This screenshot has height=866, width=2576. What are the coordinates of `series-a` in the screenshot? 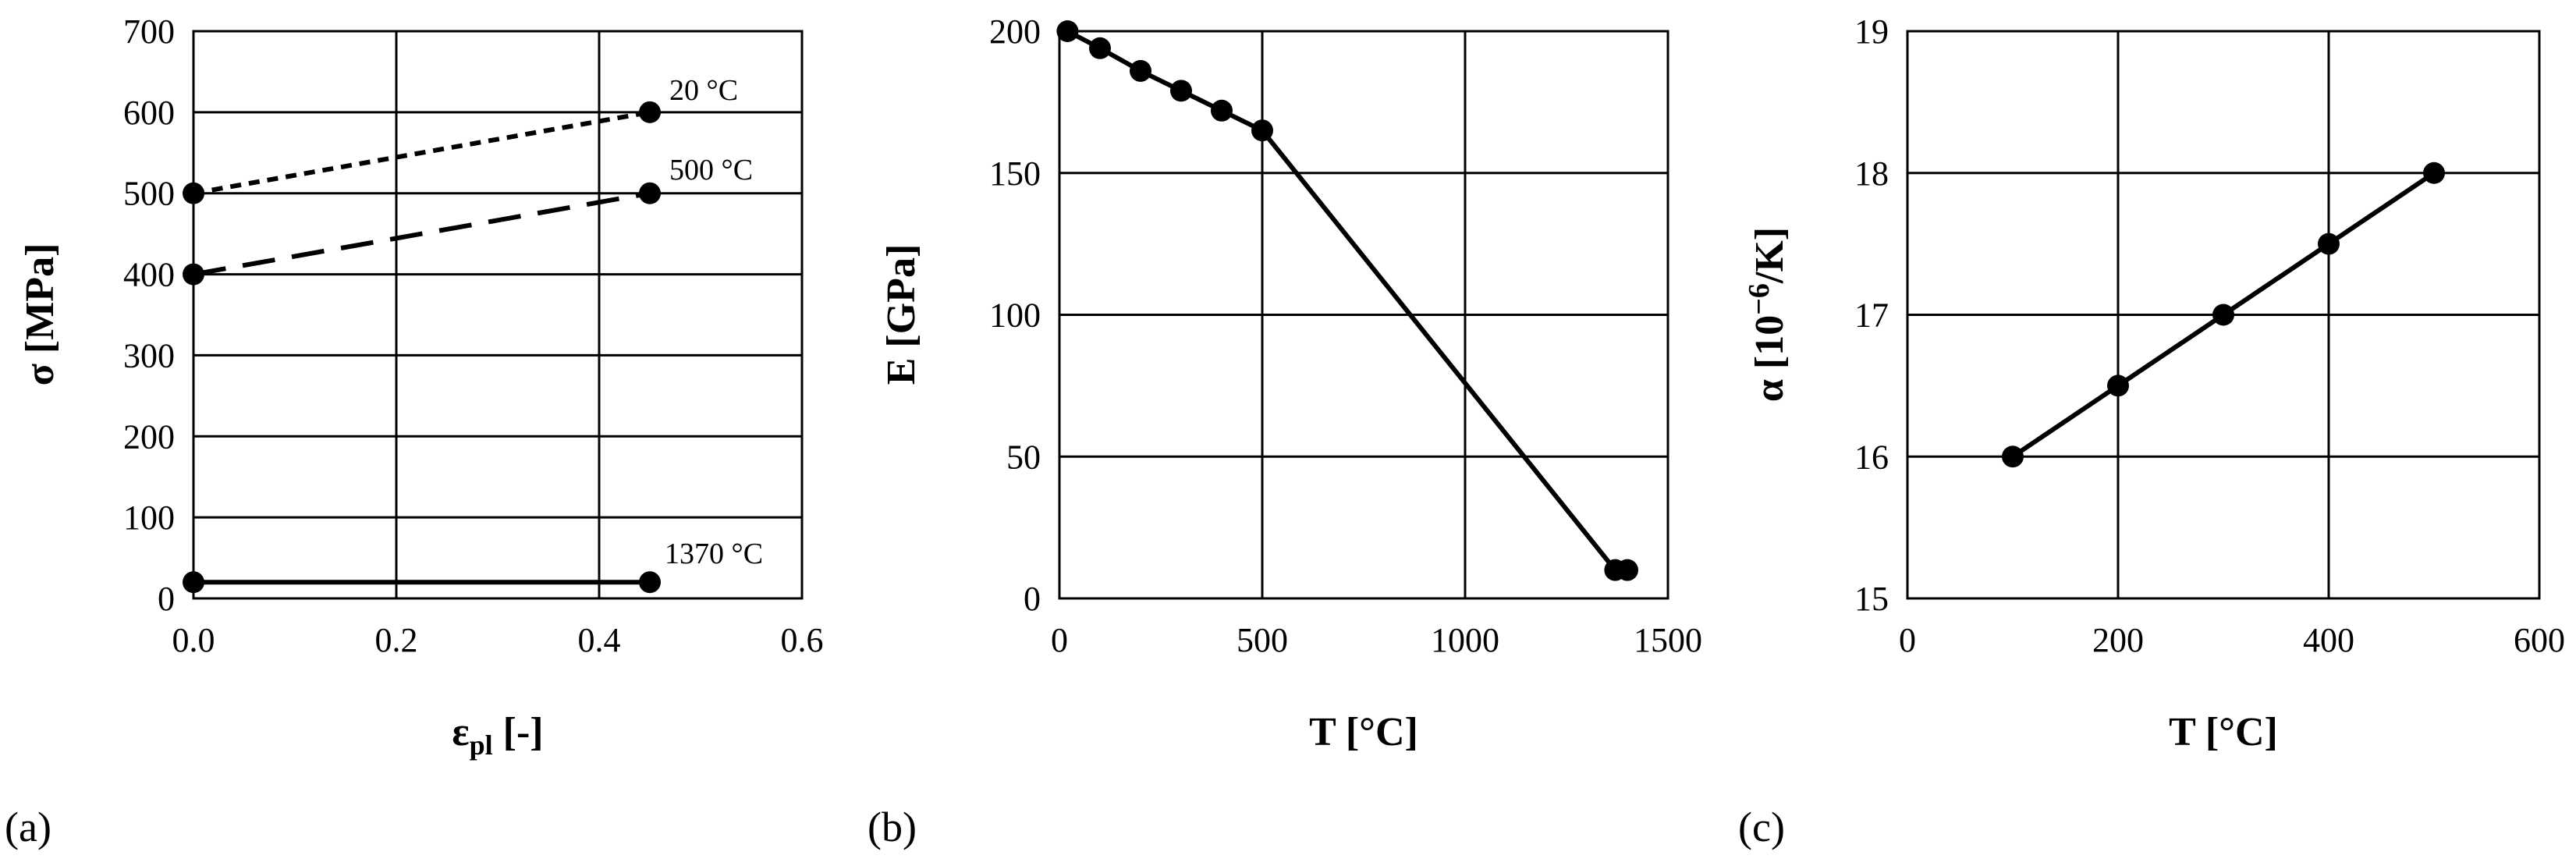 It's located at (422, 347).